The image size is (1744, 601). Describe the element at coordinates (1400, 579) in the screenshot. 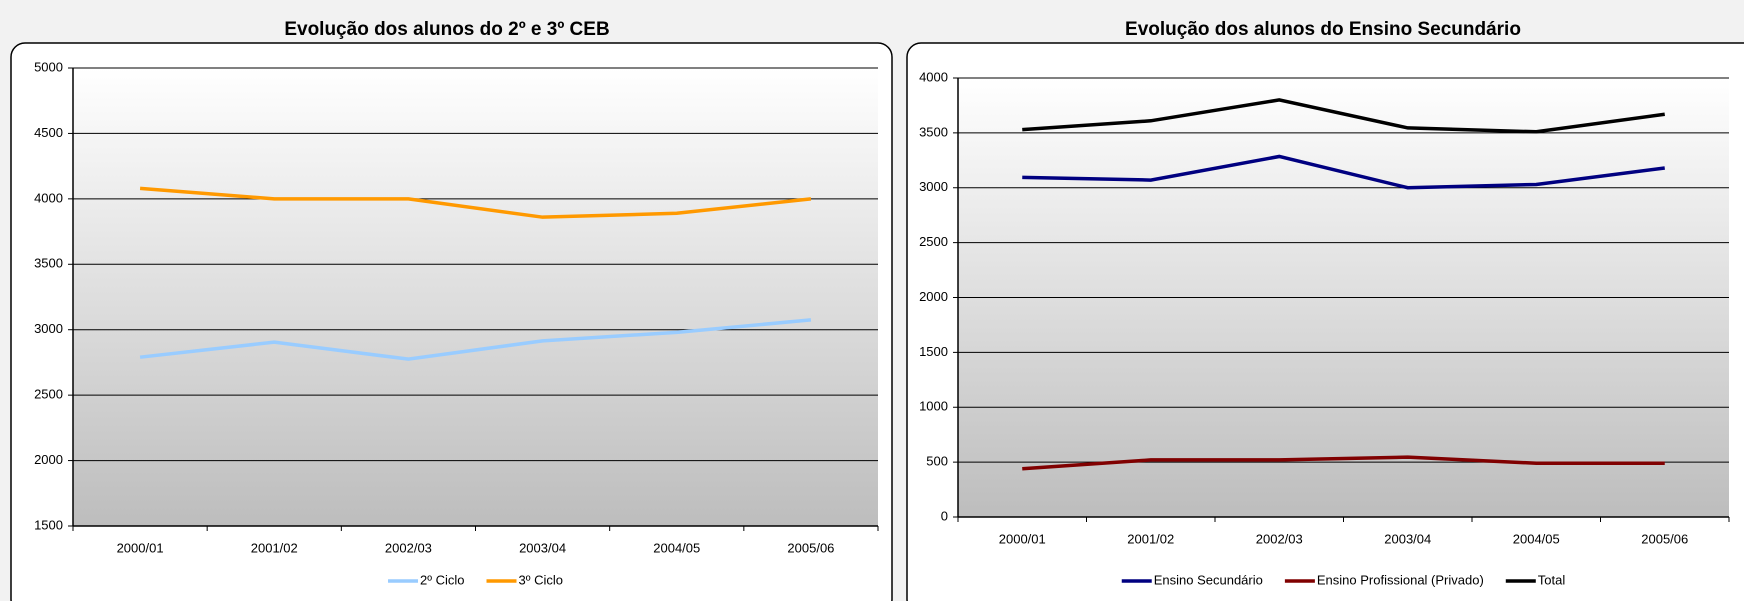

I see `legend-label: Ensino Profissional (Privado)` at that location.